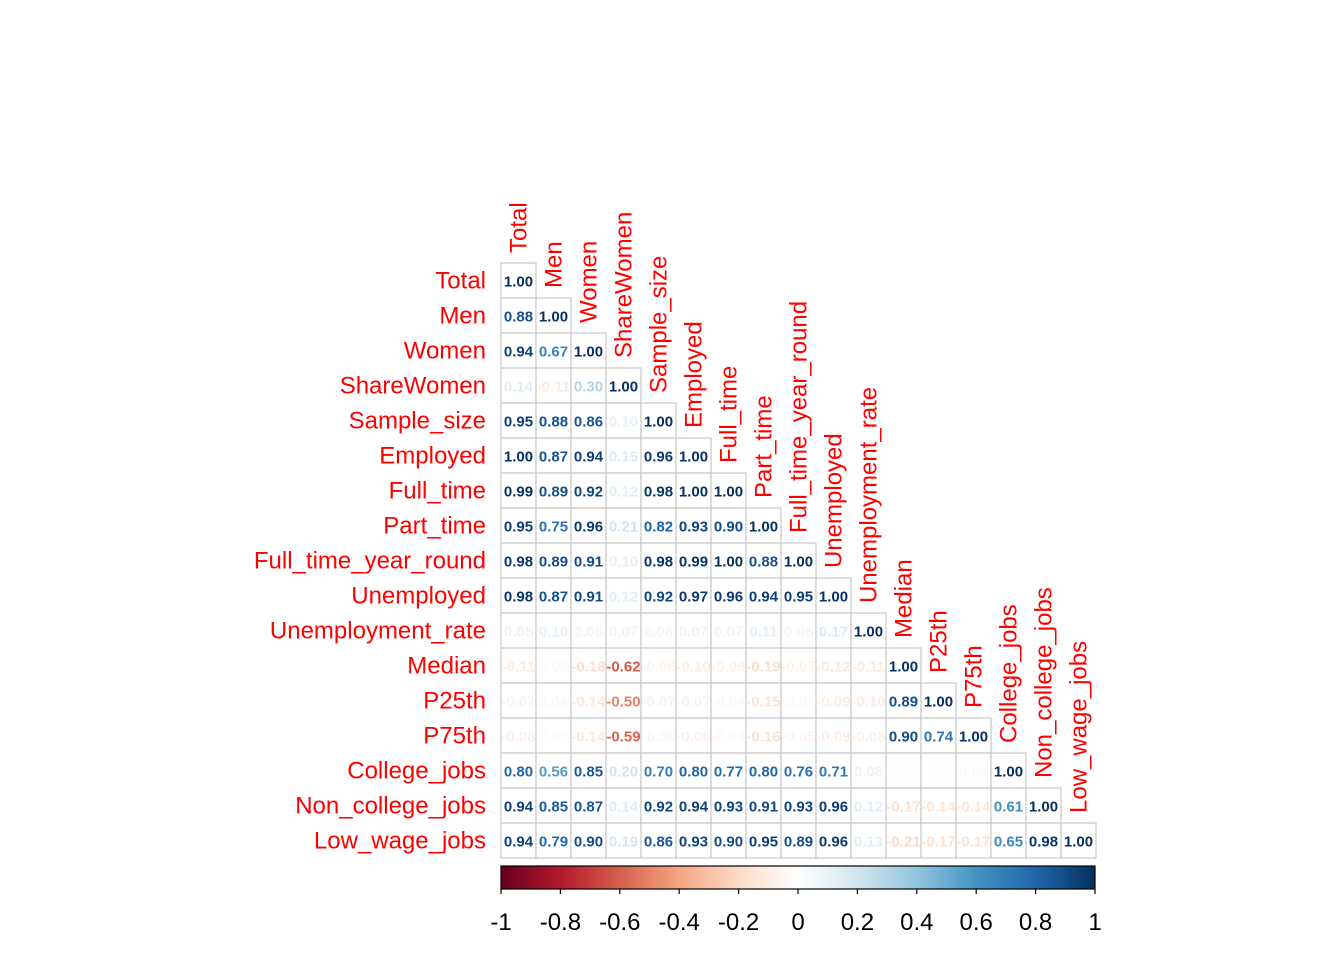 This screenshot has height=960, width=1344. What do you see at coordinates (588, 352) in the screenshot?
I see `value-label-Women-Women: 1.00` at bounding box center [588, 352].